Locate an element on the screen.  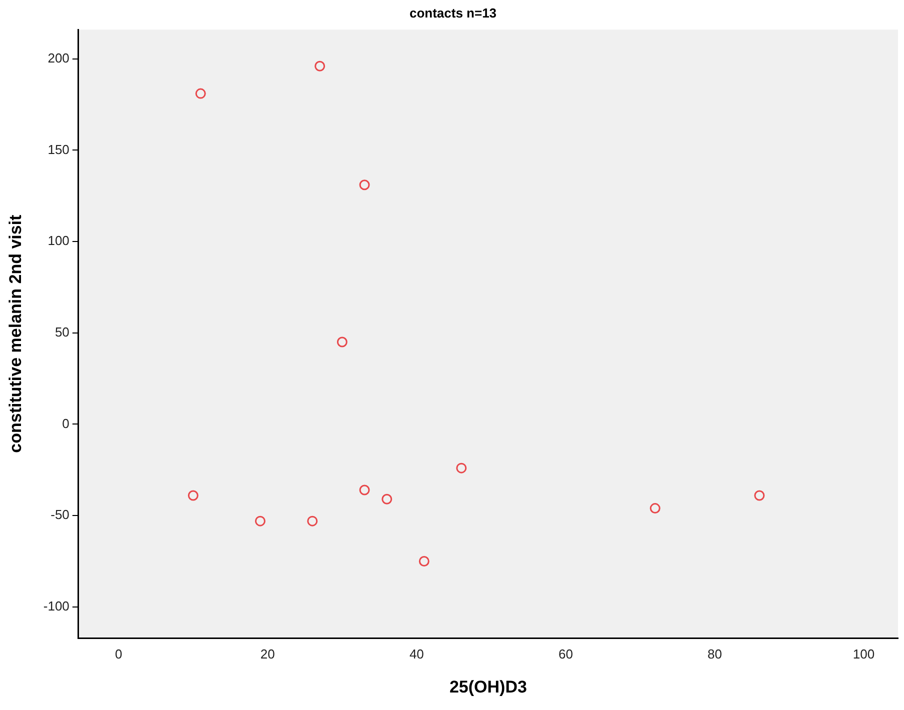
y-tick-label: 100 is located at coordinates (59, 240).